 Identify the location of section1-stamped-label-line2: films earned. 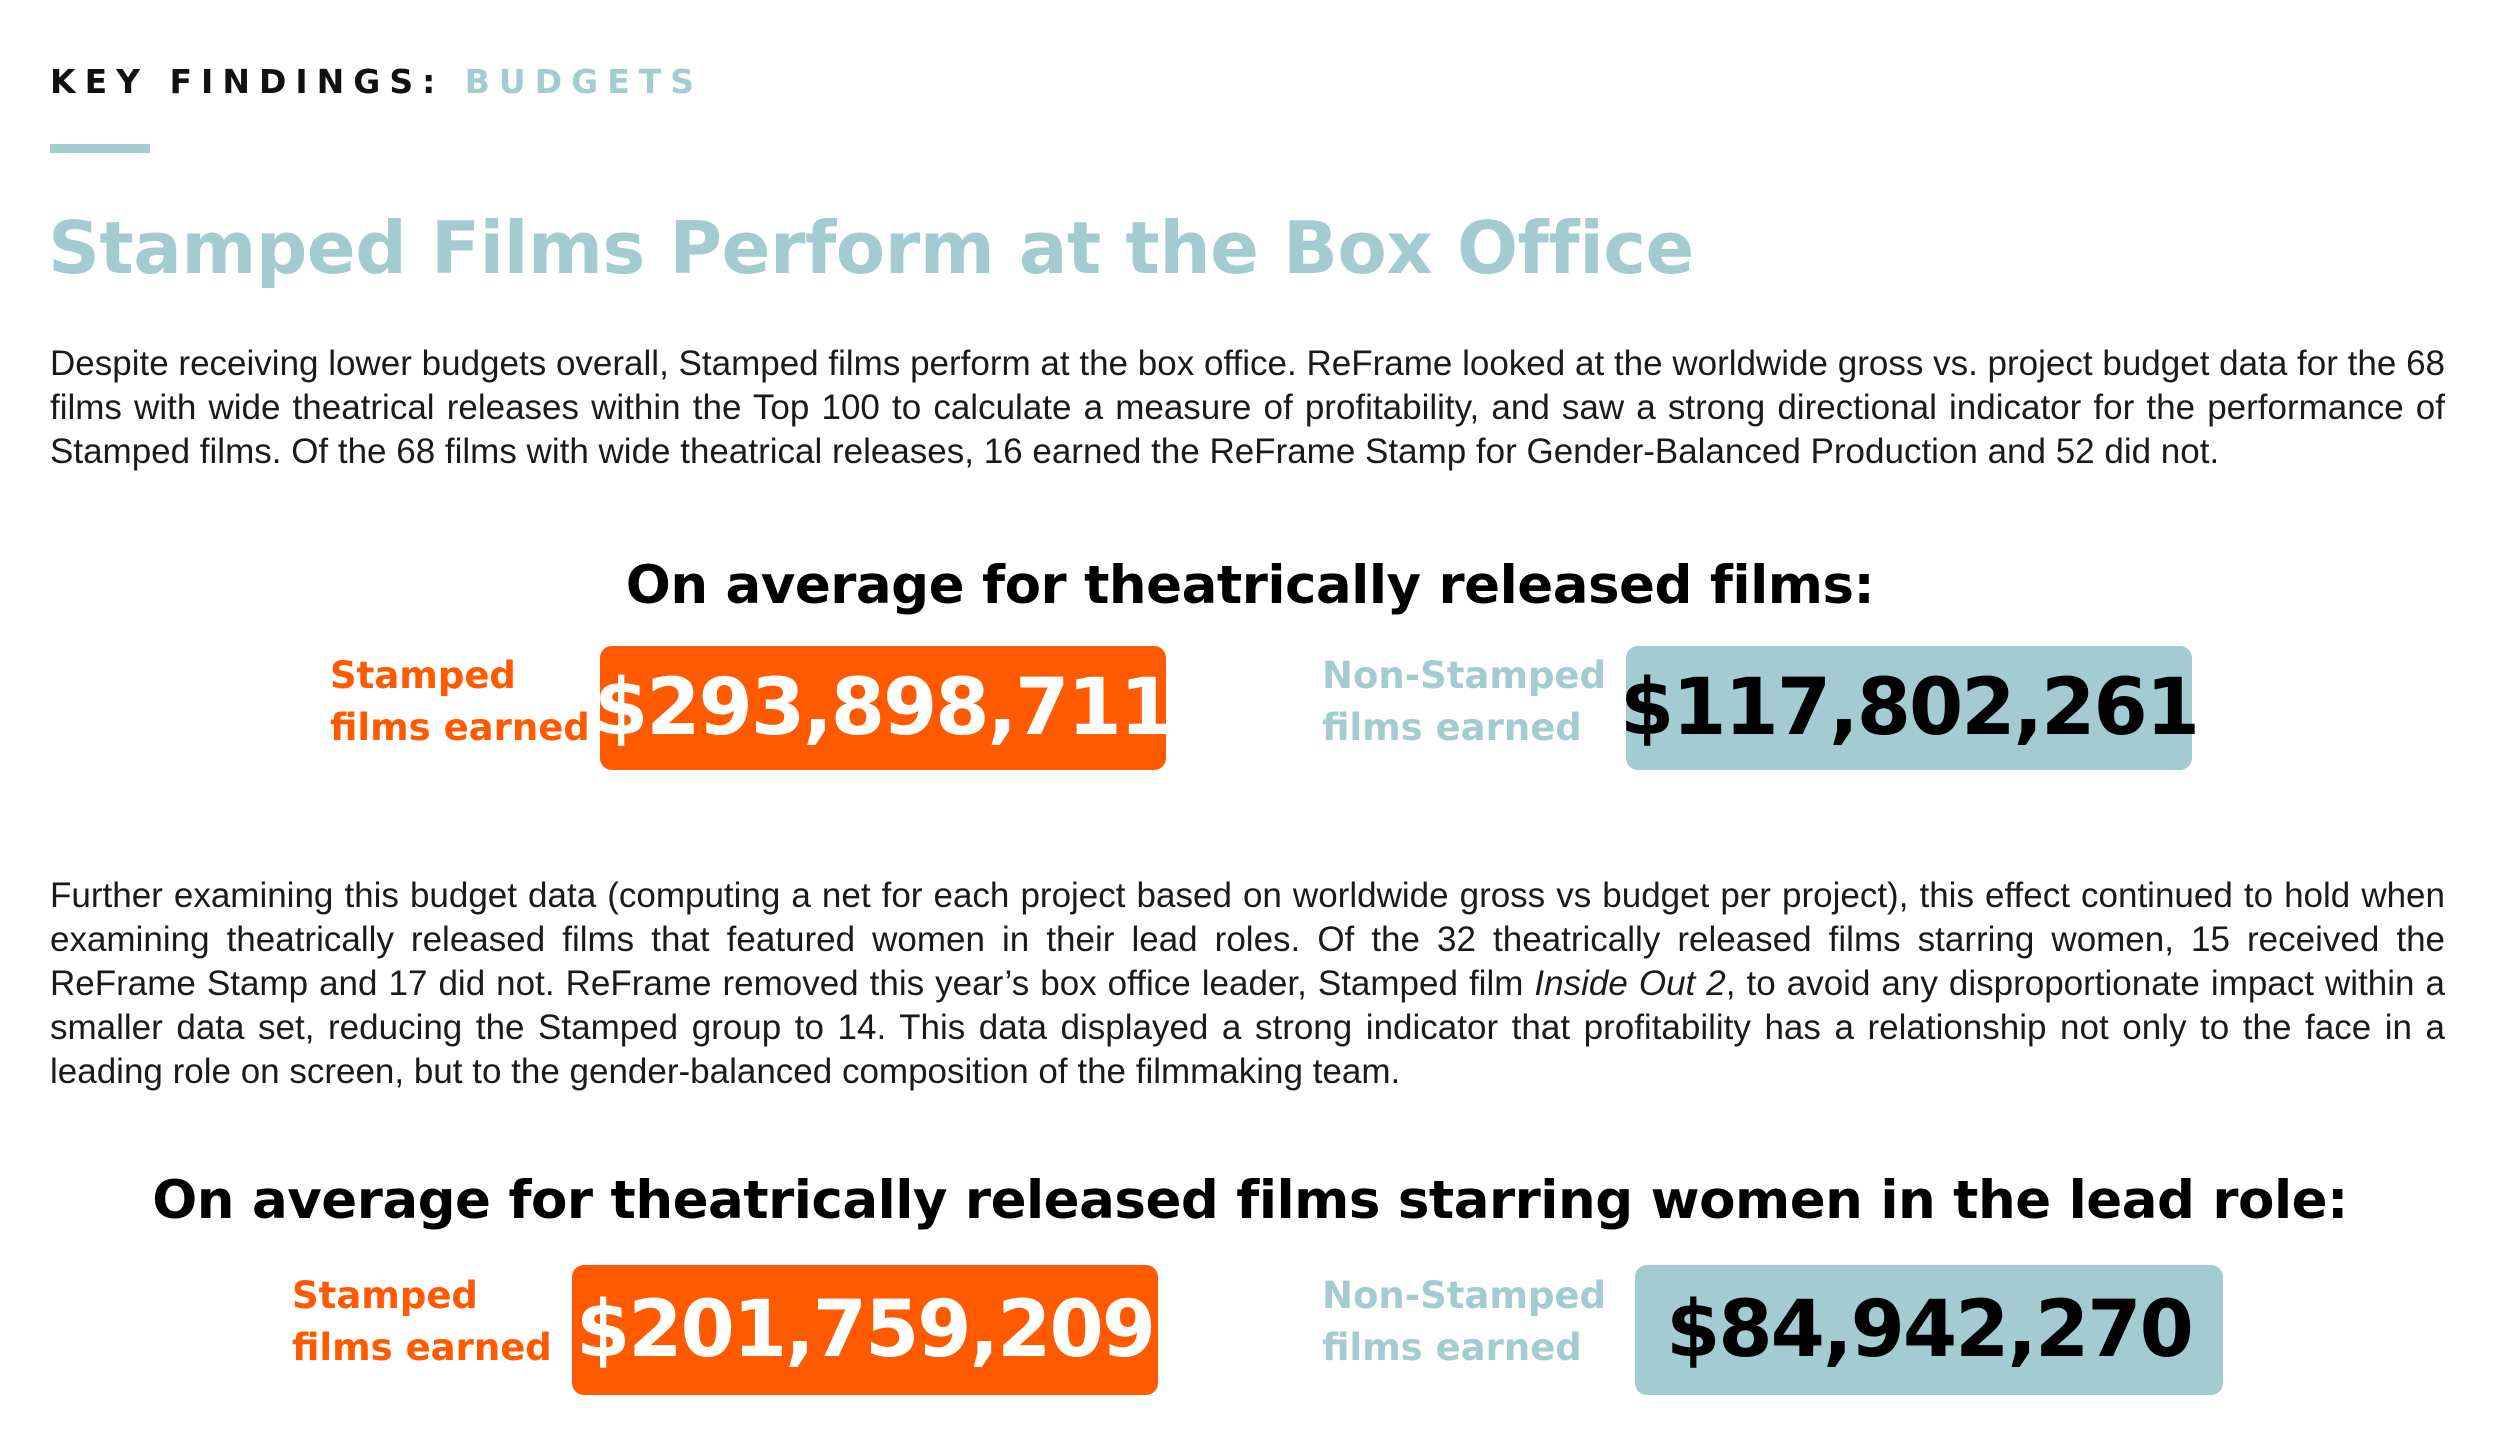
(460, 727).